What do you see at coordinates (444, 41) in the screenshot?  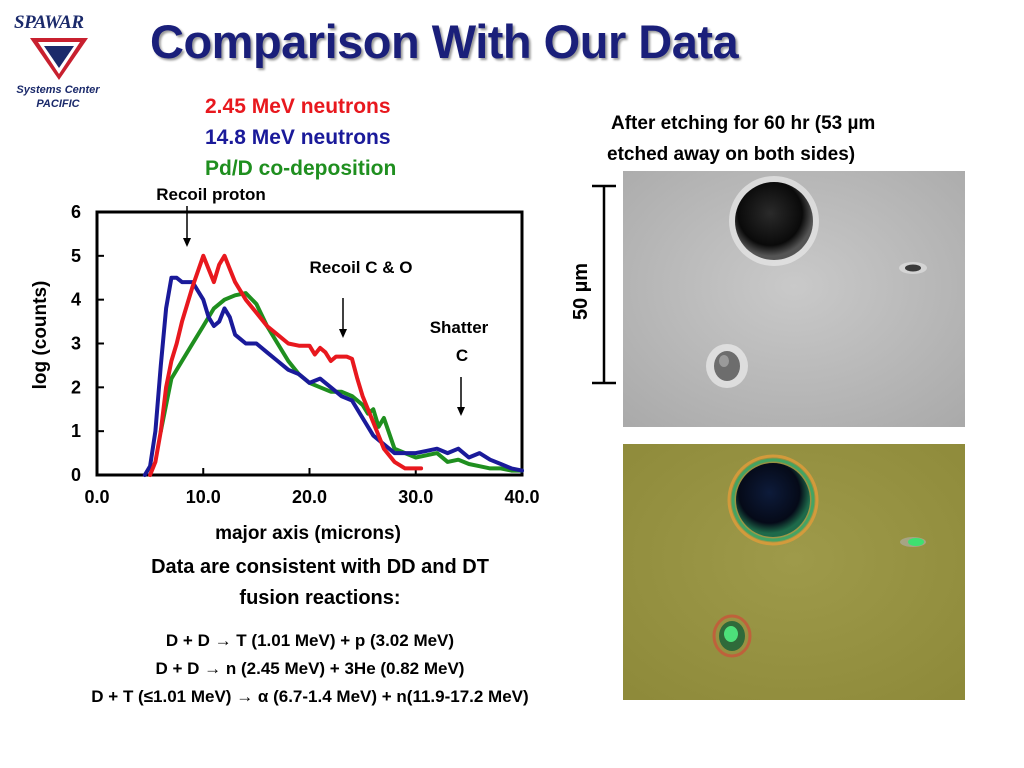 I see `slide-title: Comparison With Our Data` at bounding box center [444, 41].